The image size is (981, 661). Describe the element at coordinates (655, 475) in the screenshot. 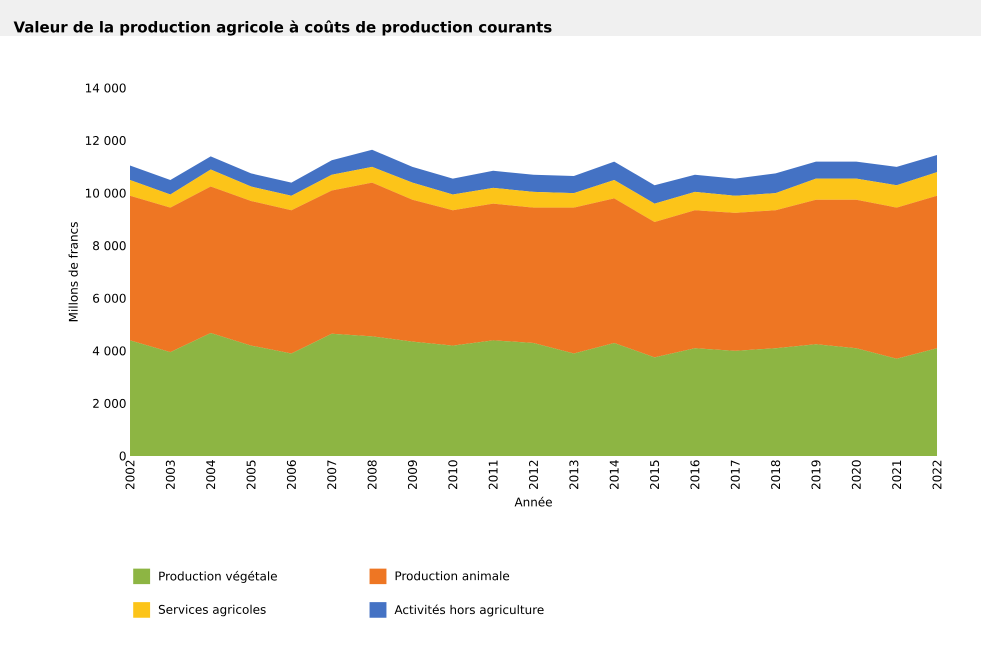

I see `x-tick-label: 2015` at that location.